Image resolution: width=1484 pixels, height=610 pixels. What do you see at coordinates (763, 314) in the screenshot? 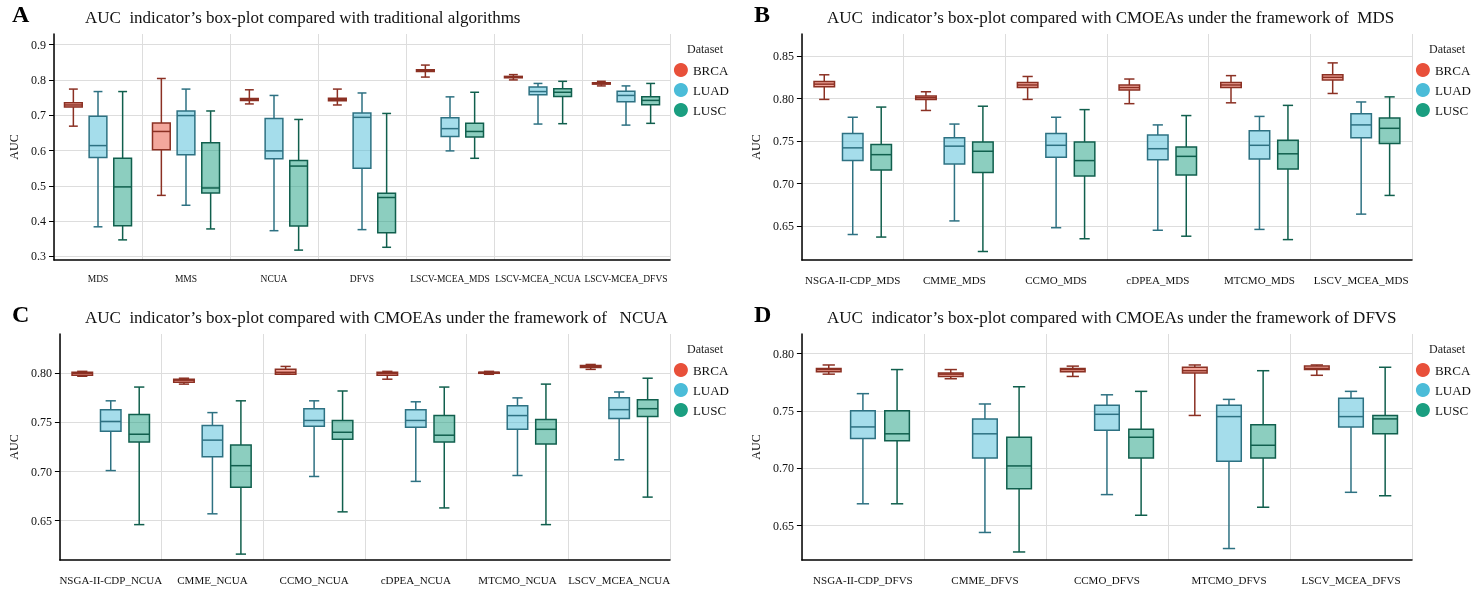
I see `text: D` at bounding box center [763, 314].